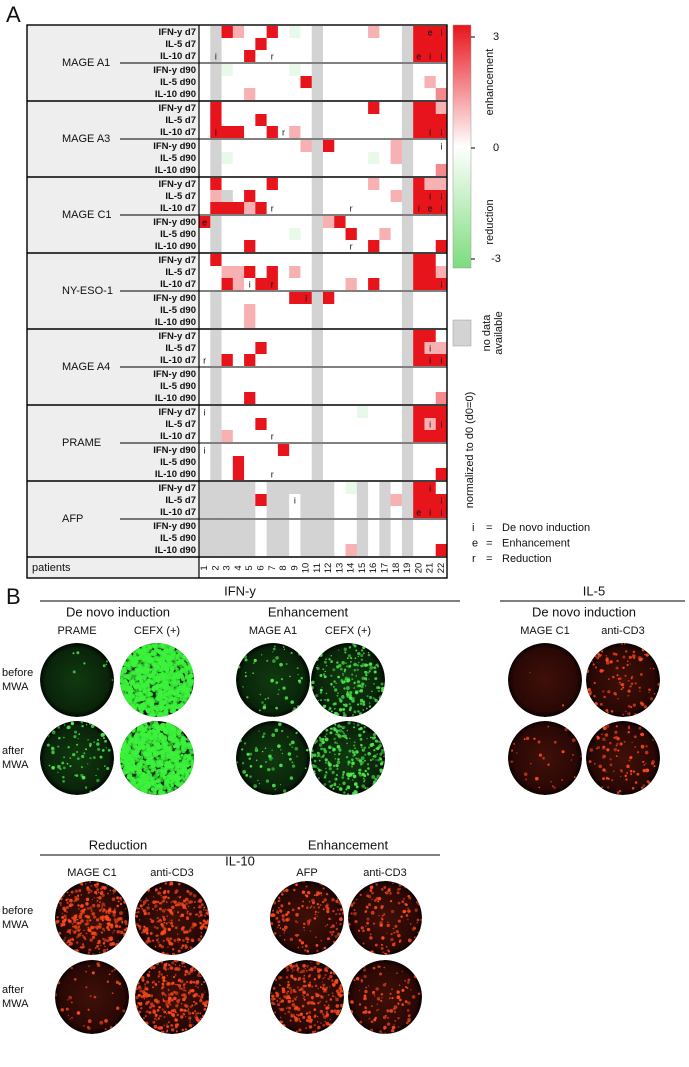 The height and width of the screenshot is (1067, 689). I want to click on annotation: e, so click(204, 222).